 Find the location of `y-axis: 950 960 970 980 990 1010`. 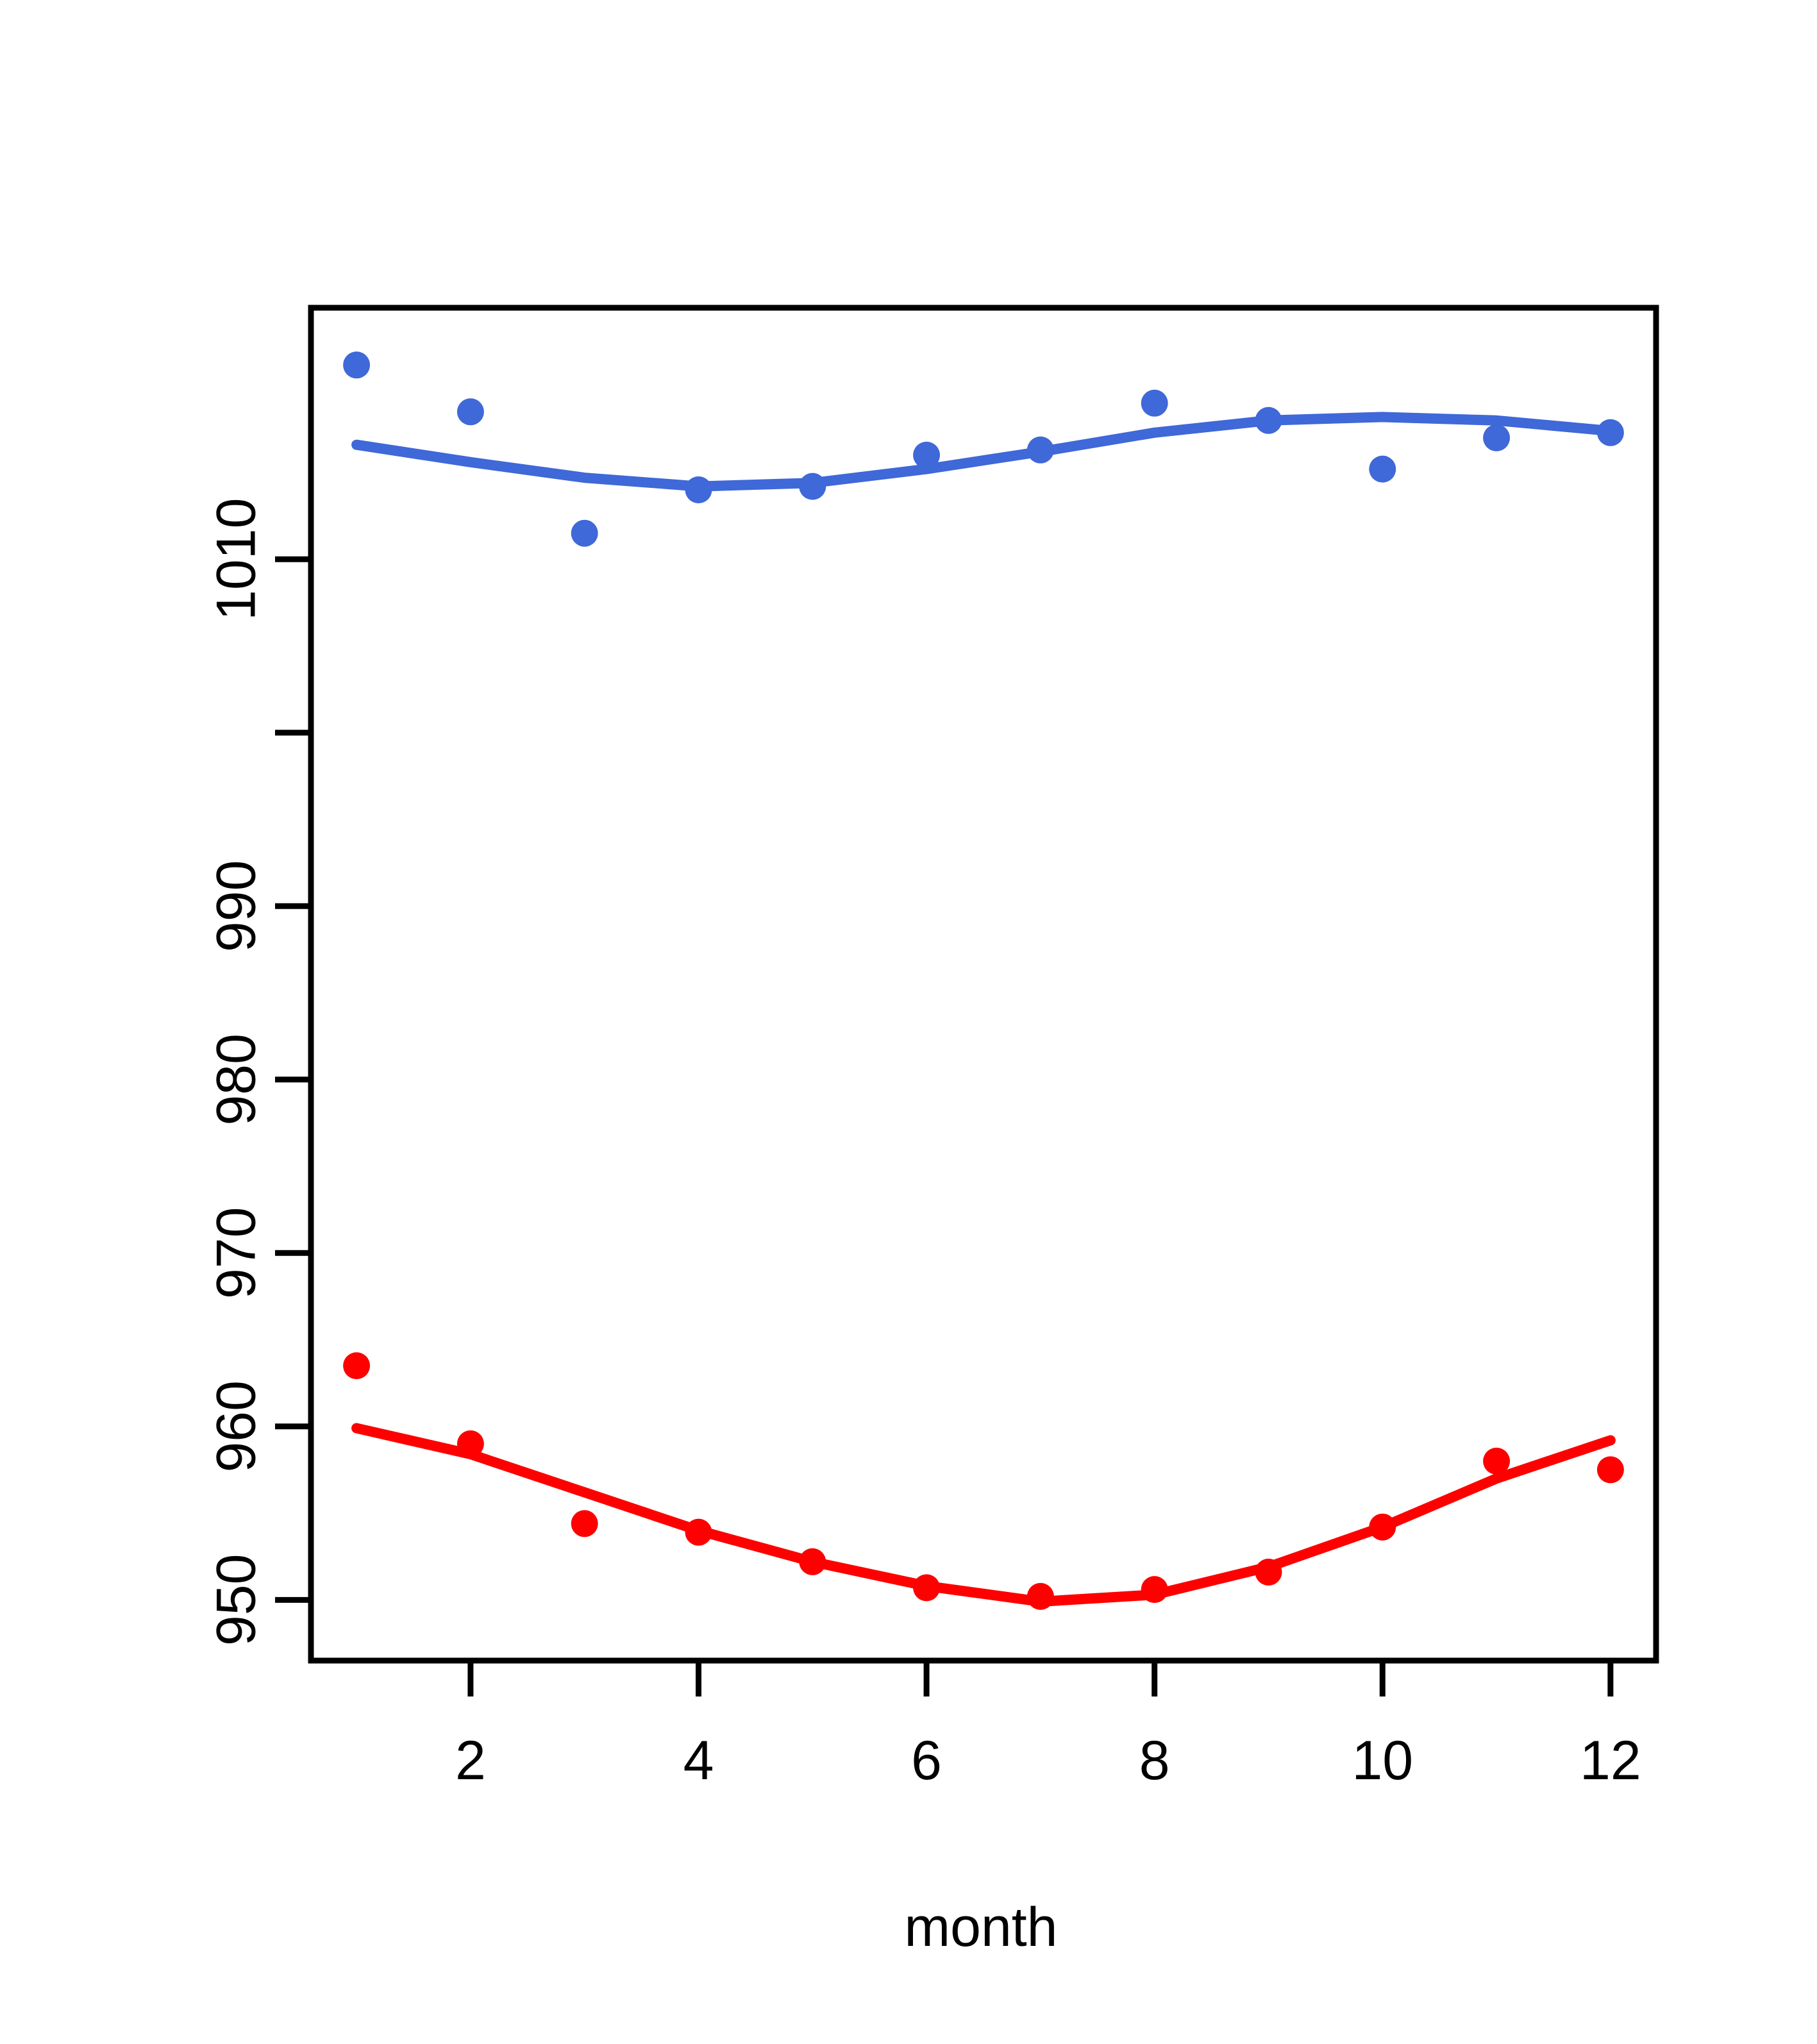

y-axis: 950 960 970 980 990 1010 is located at coordinates (258, 1072).